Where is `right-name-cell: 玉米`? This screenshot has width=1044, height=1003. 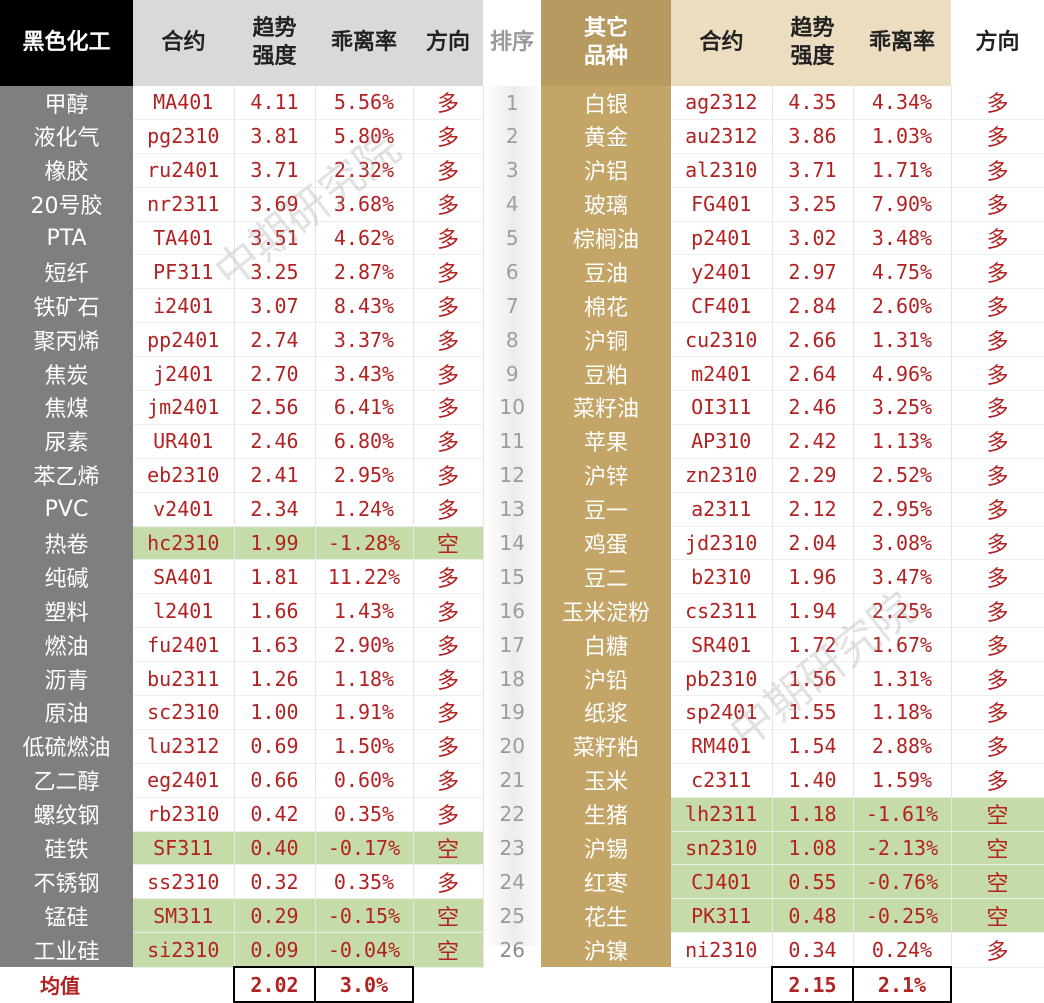
right-name-cell: 玉米 is located at coordinates (606, 780).